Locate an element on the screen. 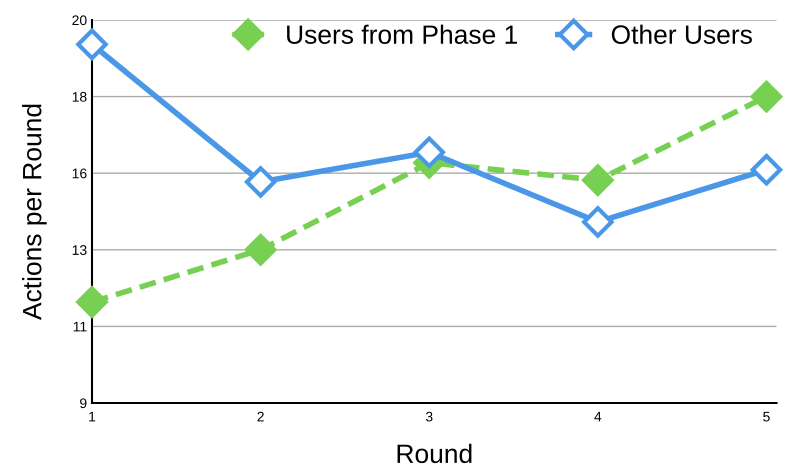 The width and height of the screenshot is (787, 473). y-tick-label: 9 is located at coordinates (83, 403).